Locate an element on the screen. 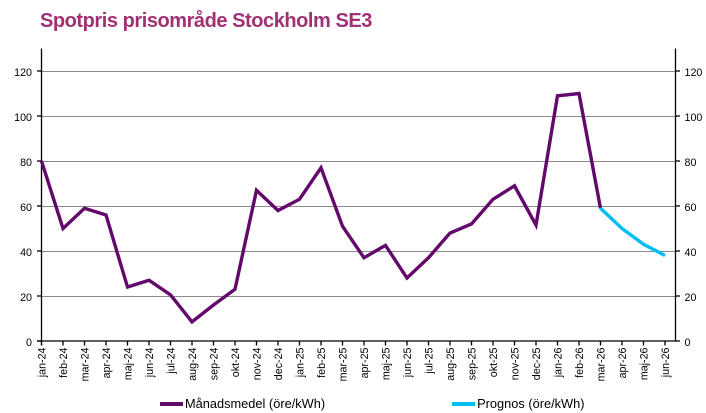 This screenshot has height=413, width=706. legend-entry-manadsmedel: Månadsmedel (öre/kWh) is located at coordinates (242, 403).